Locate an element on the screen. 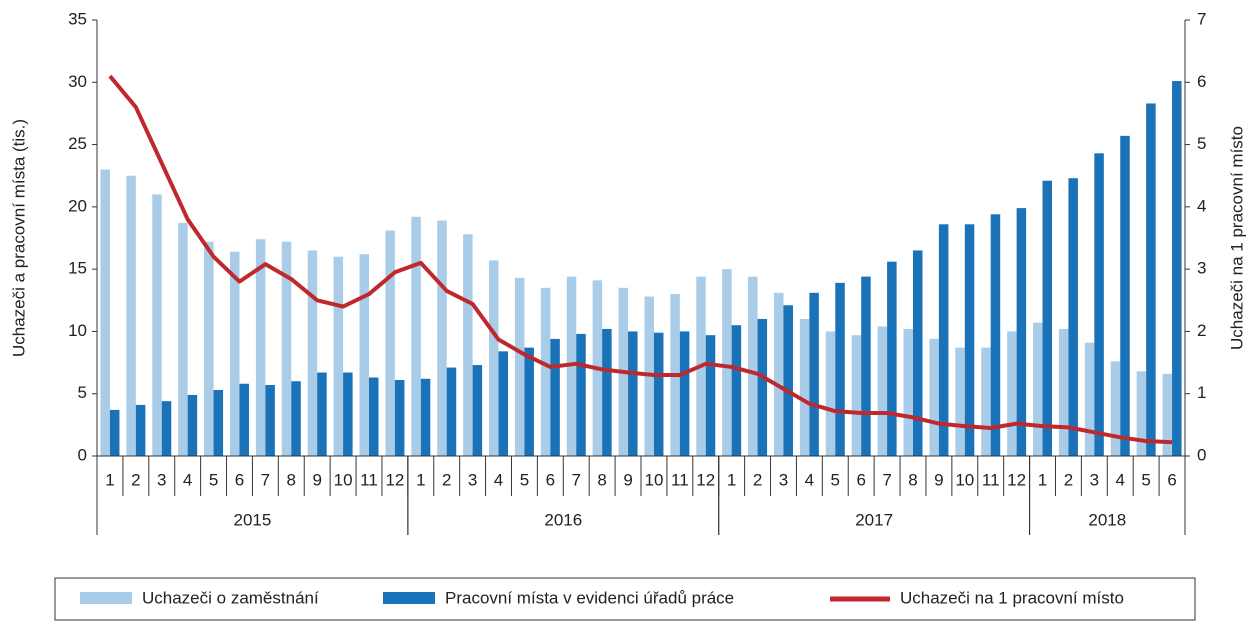  legend-label: Uchazeči na 1 pracovní místo is located at coordinates (1012, 597).